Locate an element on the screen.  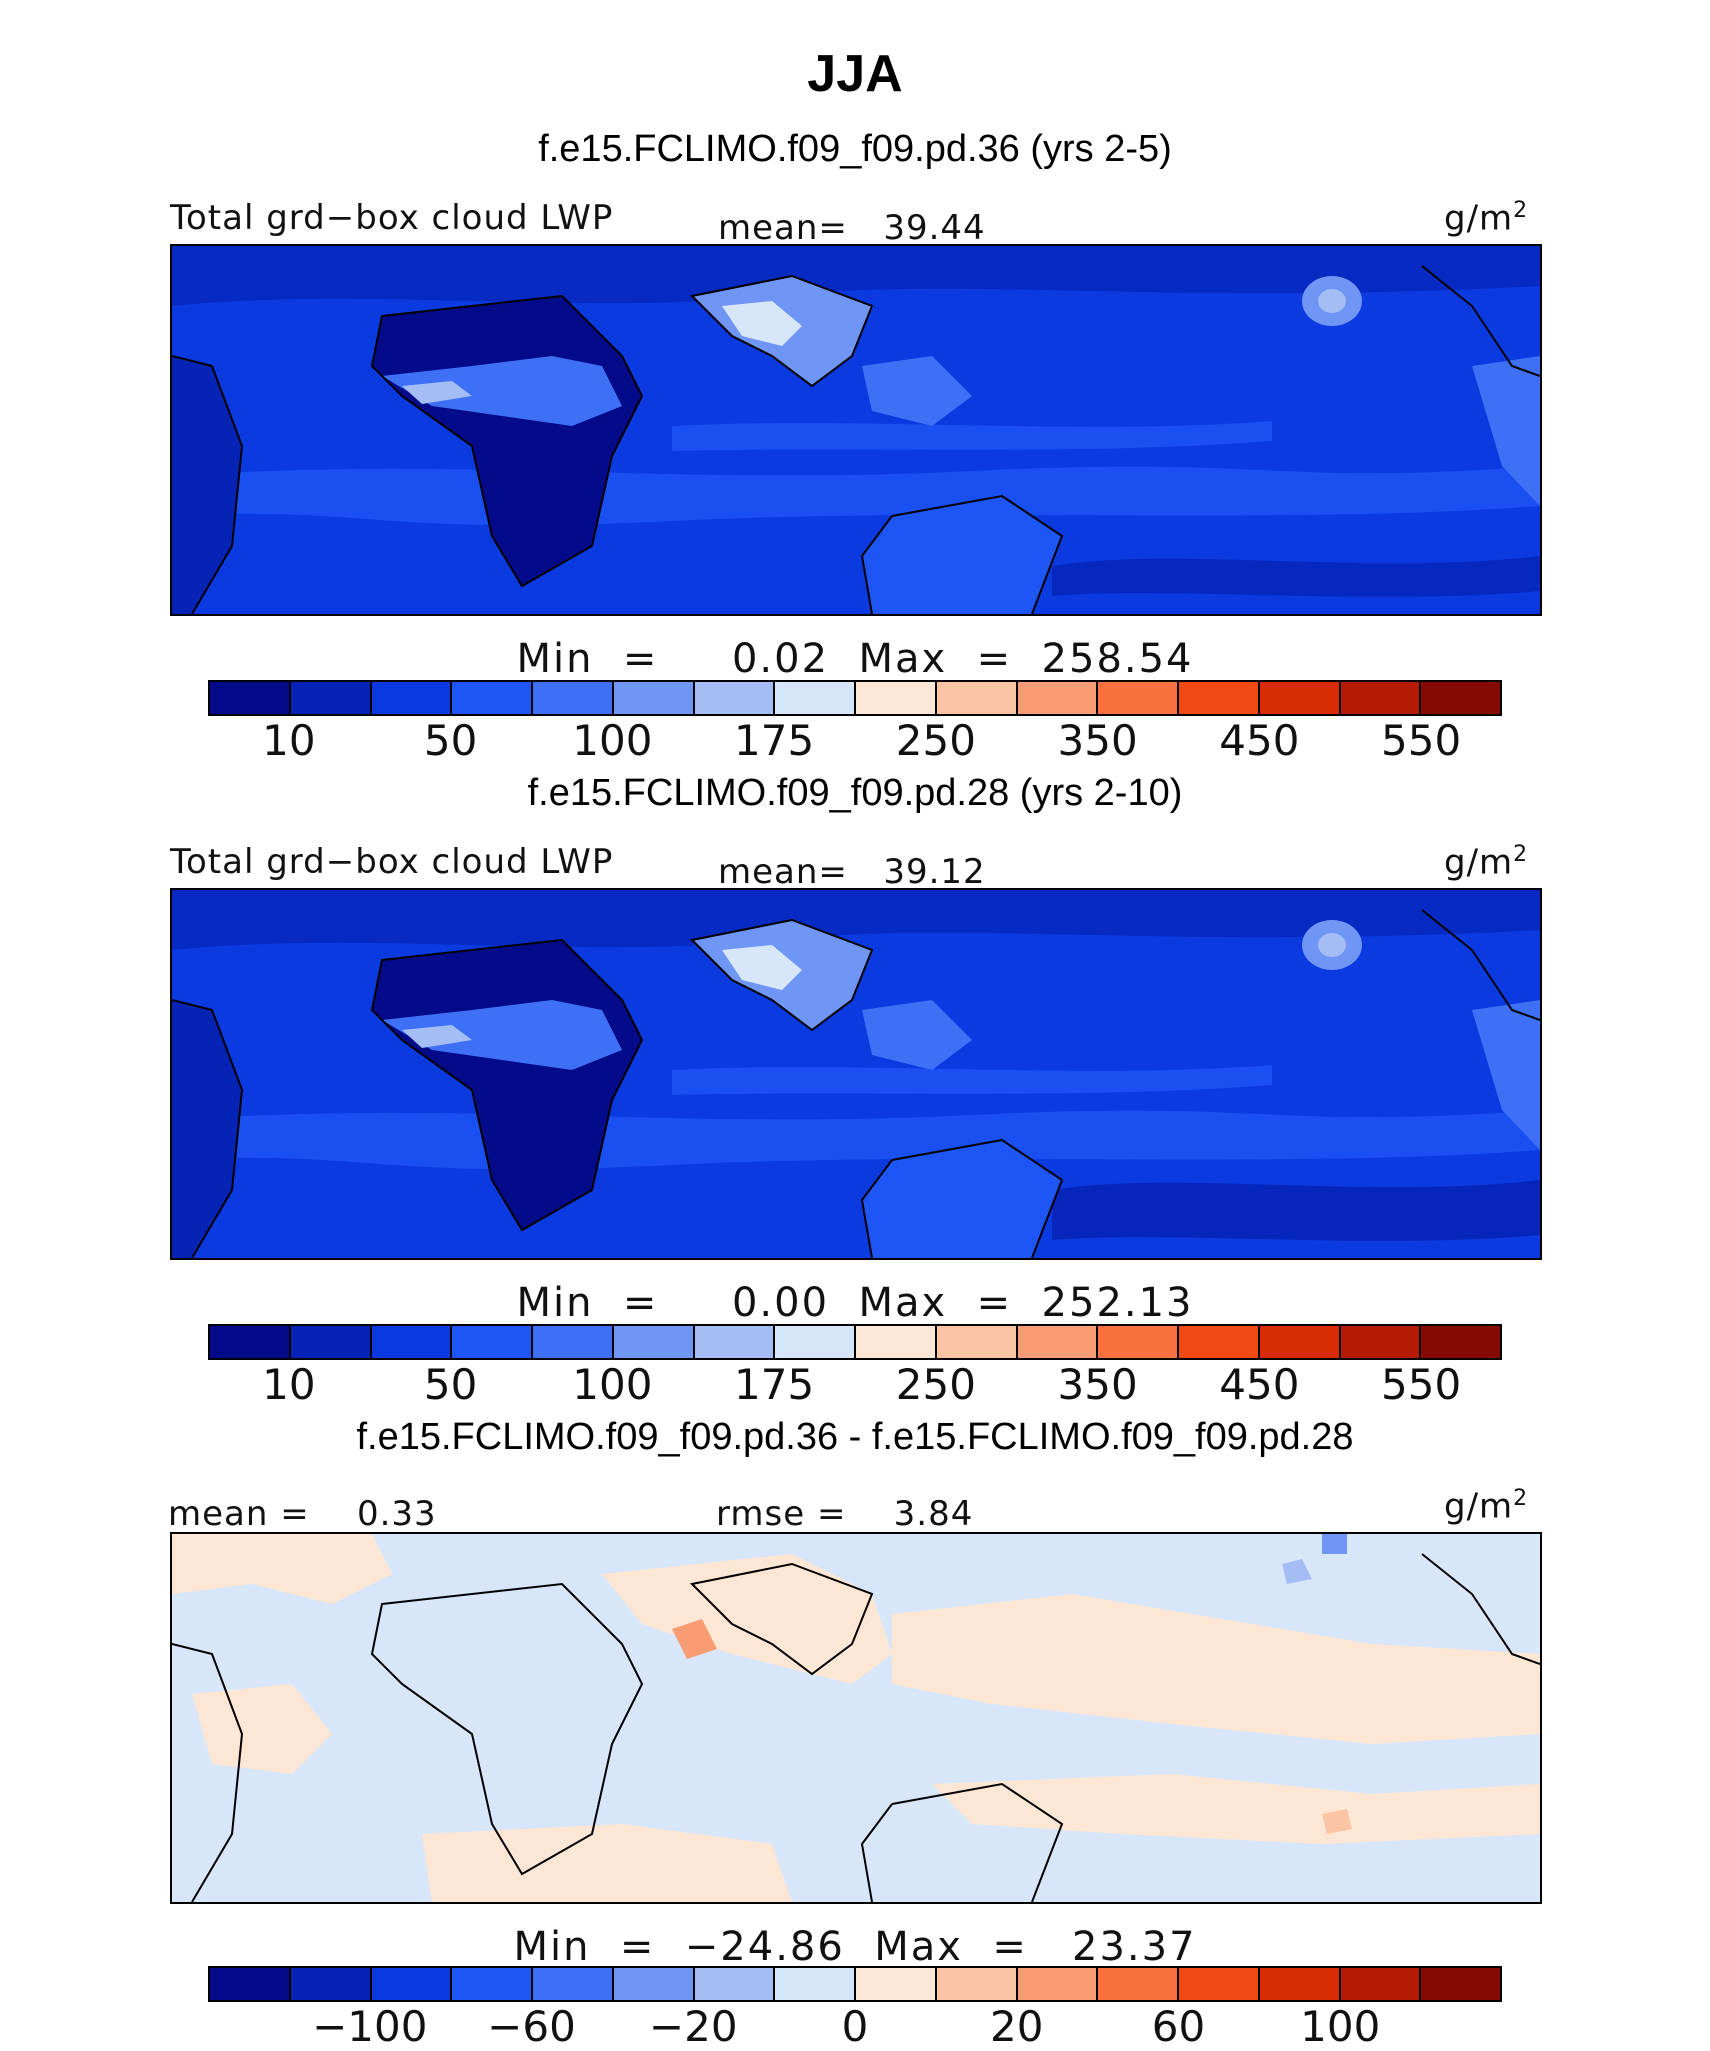
colorbar-3-tick-label: 60 is located at coordinates (1178, 2026).